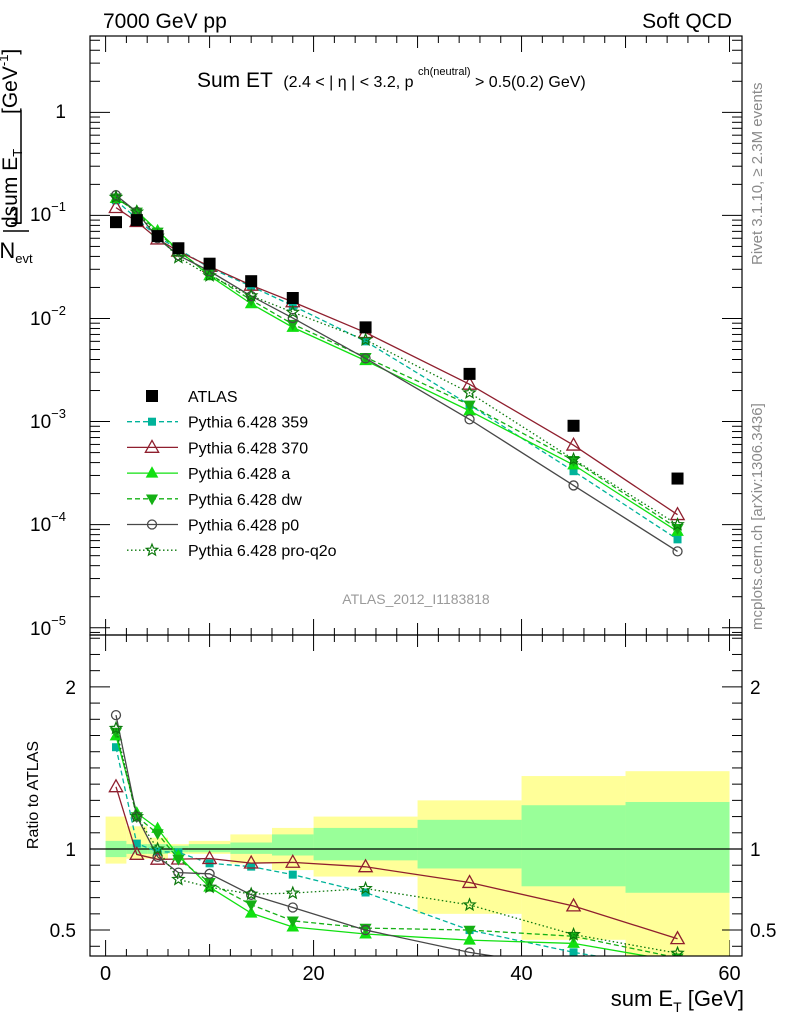  I want to click on title-eta: η, so click(342, 82).